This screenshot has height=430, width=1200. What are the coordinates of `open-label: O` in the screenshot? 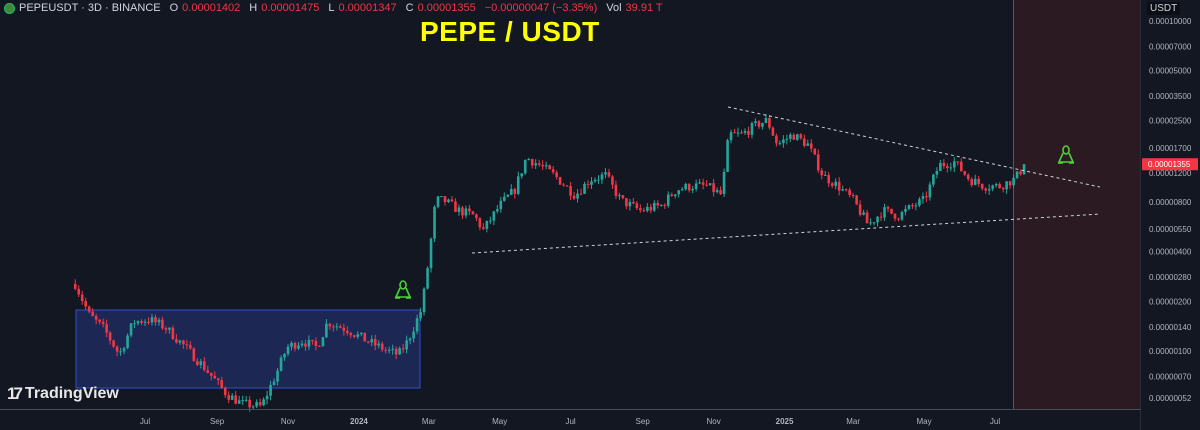 It's located at (174, 8).